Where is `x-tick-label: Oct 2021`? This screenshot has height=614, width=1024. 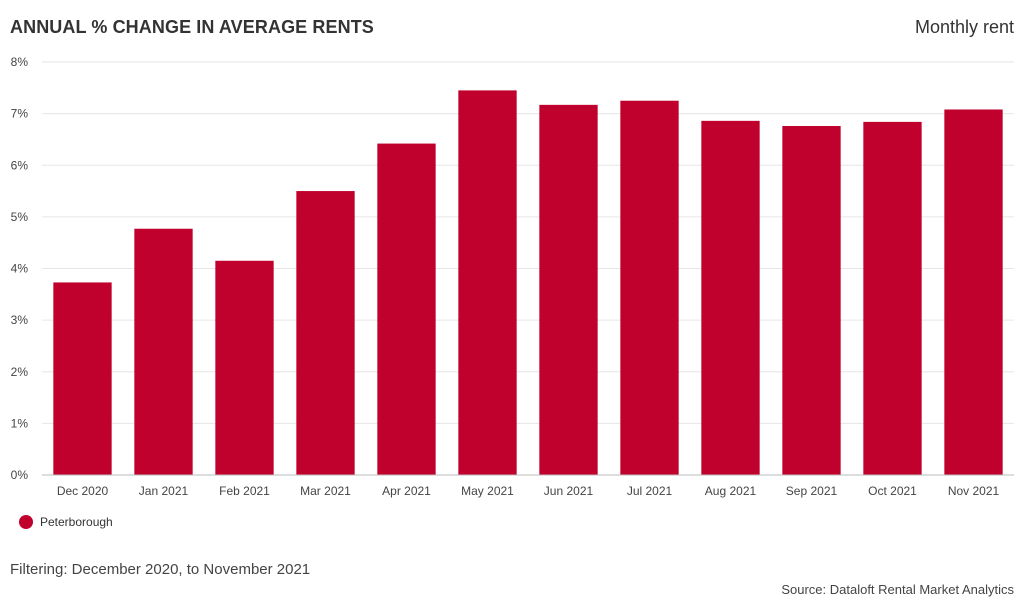
x-tick-label: Oct 2021 is located at coordinates (892, 491).